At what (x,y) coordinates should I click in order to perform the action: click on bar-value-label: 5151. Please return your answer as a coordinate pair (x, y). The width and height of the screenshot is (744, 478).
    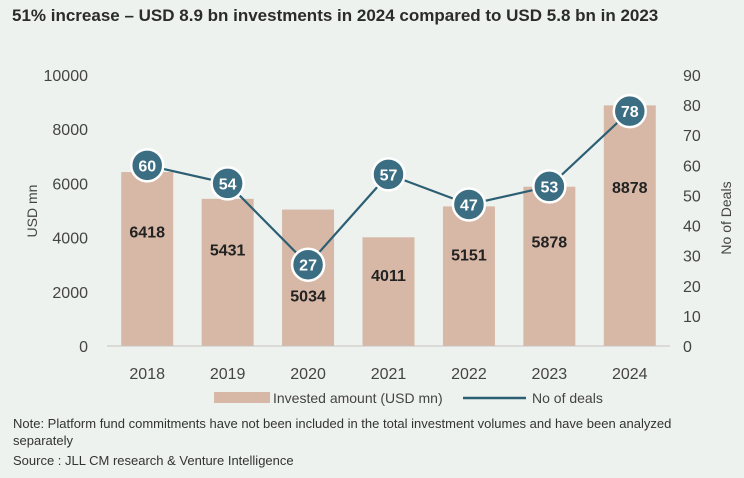
    Looking at the image, I should click on (469, 255).